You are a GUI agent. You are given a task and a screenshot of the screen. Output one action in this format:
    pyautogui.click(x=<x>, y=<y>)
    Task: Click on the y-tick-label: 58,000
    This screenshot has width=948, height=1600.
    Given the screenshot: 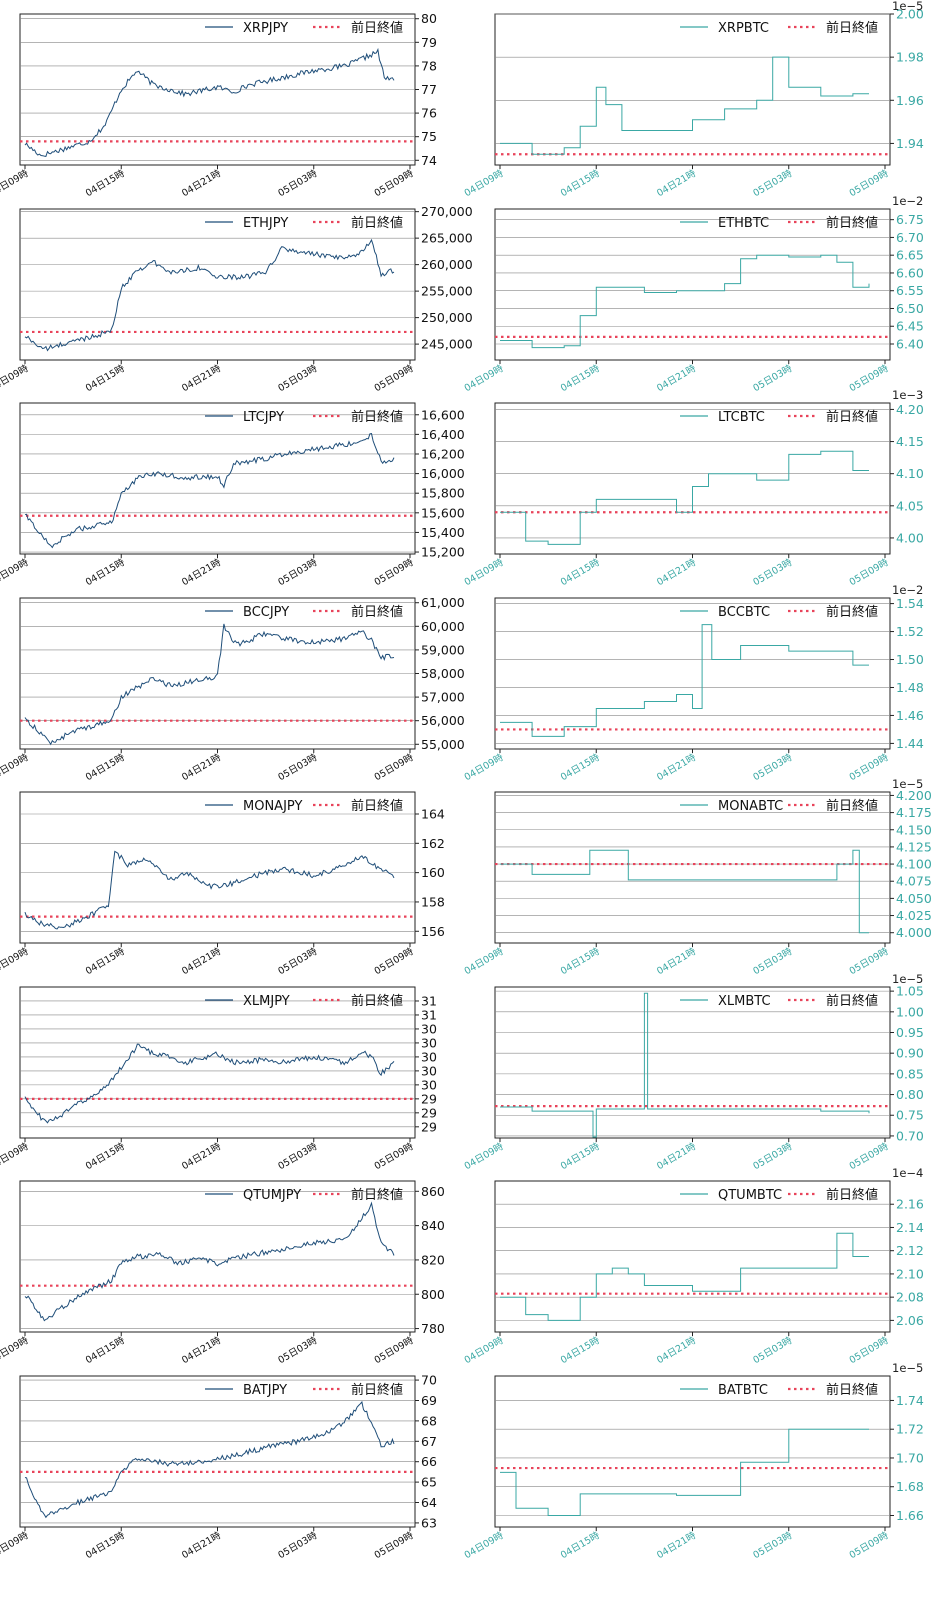 What is the action you would take?
    pyautogui.click(x=443, y=673)
    